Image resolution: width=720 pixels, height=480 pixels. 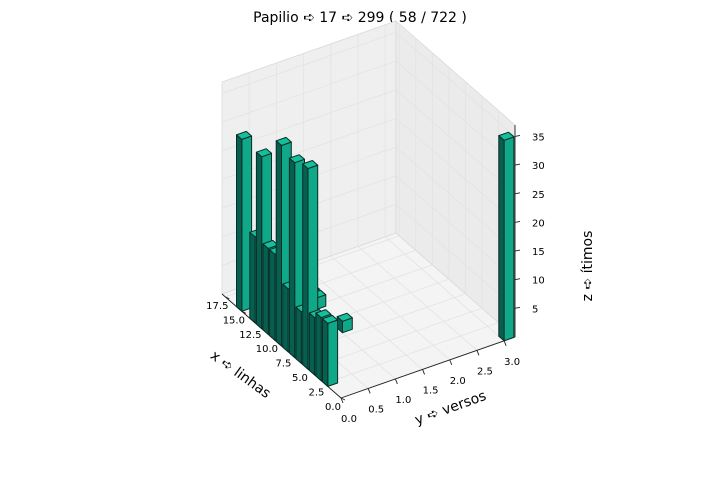 What do you see at coordinates (458, 381) in the screenshot?
I see `y-tick-label: 2.0` at bounding box center [458, 381].